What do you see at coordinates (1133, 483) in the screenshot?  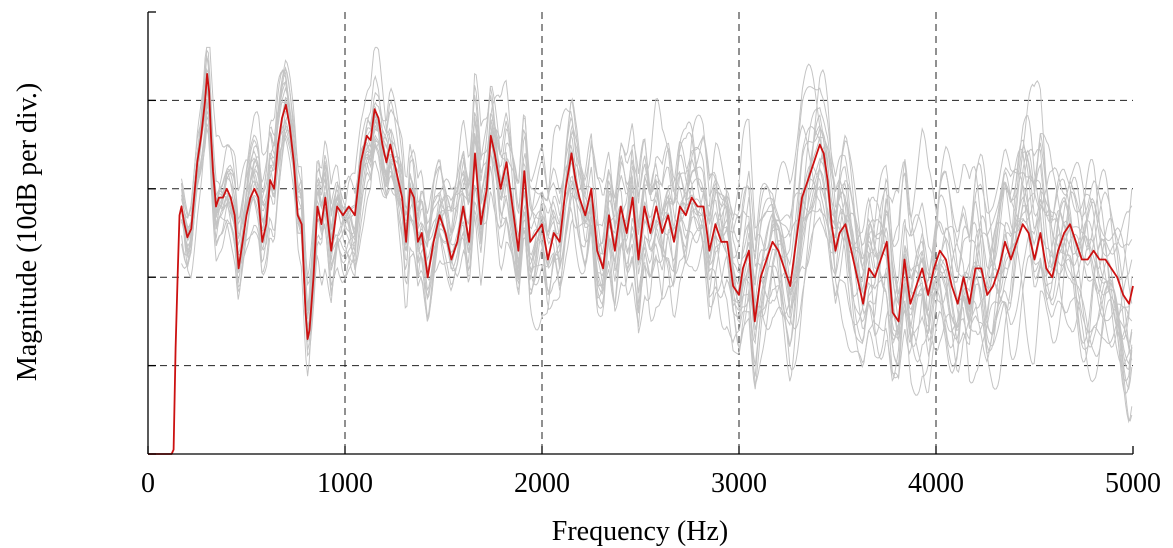 I see `x-tick-label: 5000` at bounding box center [1133, 483].